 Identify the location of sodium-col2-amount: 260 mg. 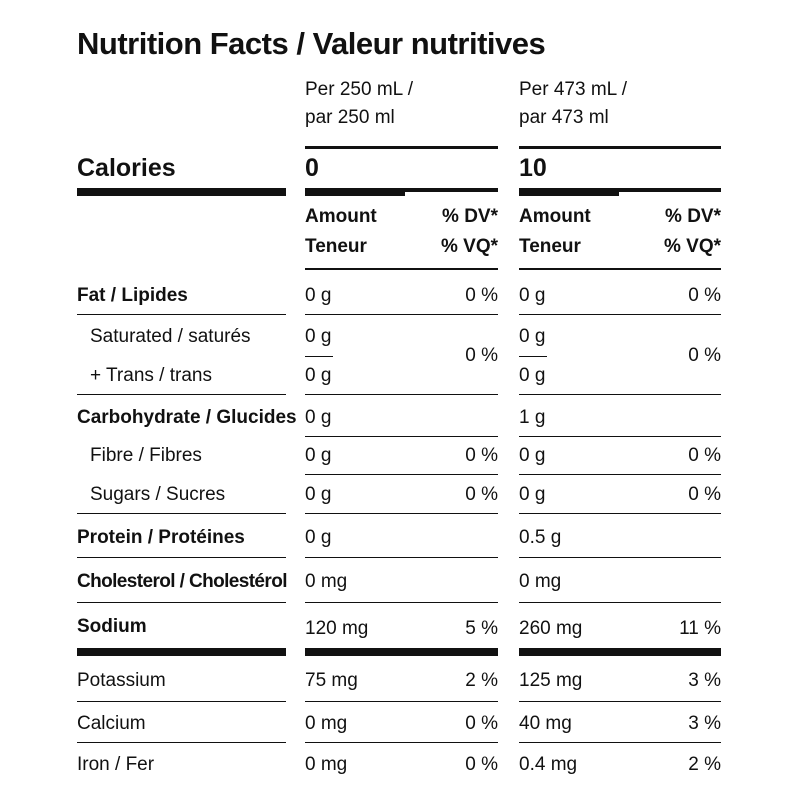
(551, 628).